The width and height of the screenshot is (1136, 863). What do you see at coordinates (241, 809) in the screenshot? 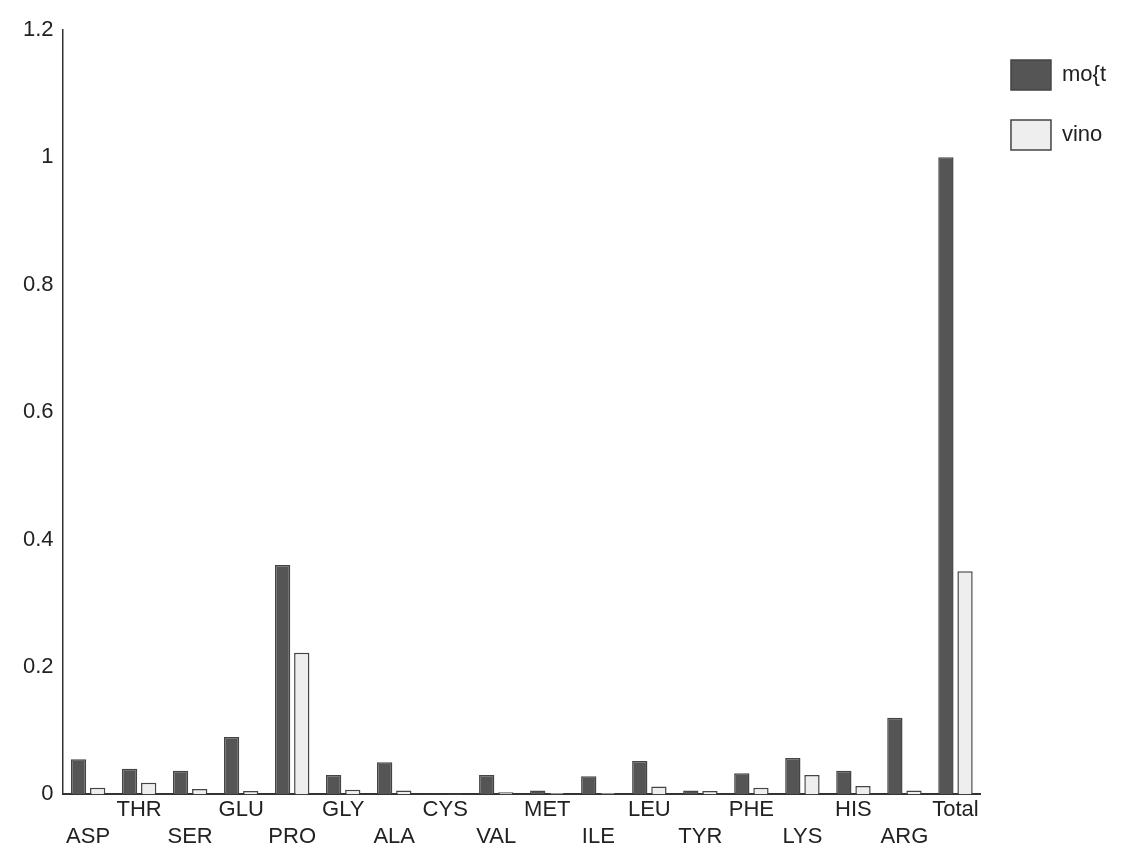
I see `x-tick-label: GLU` at bounding box center [241, 809].